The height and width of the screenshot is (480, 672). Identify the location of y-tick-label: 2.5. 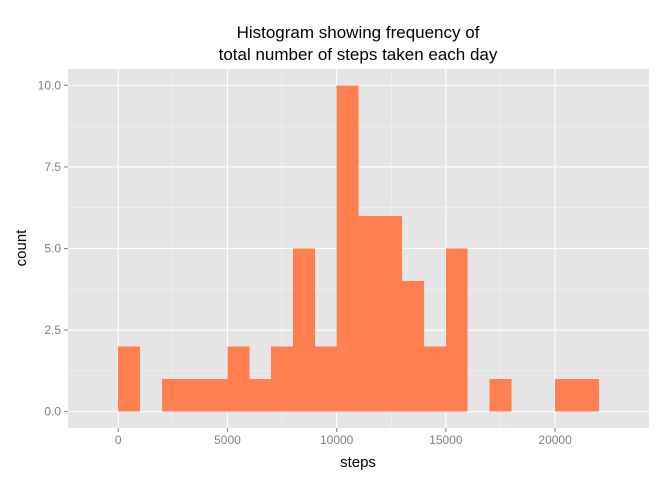
(52, 330).